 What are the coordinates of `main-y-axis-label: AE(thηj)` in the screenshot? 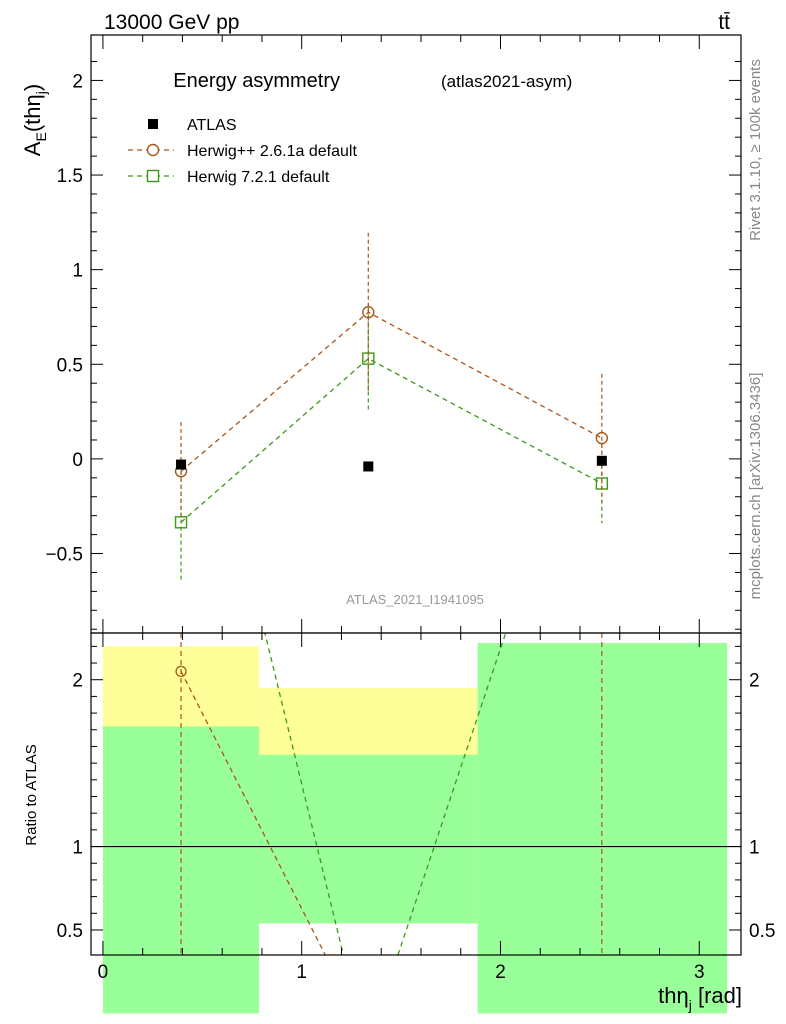 It's located at (34, 120).